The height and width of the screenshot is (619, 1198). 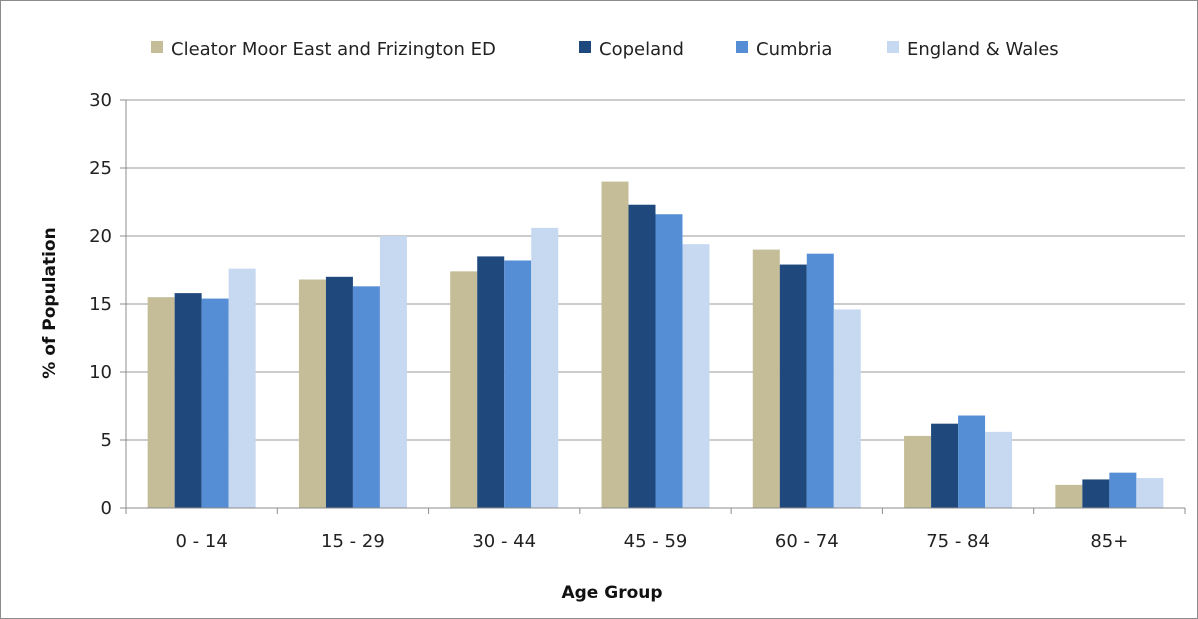 I want to click on x-tick-label: 60 - 74, so click(x=807, y=541).